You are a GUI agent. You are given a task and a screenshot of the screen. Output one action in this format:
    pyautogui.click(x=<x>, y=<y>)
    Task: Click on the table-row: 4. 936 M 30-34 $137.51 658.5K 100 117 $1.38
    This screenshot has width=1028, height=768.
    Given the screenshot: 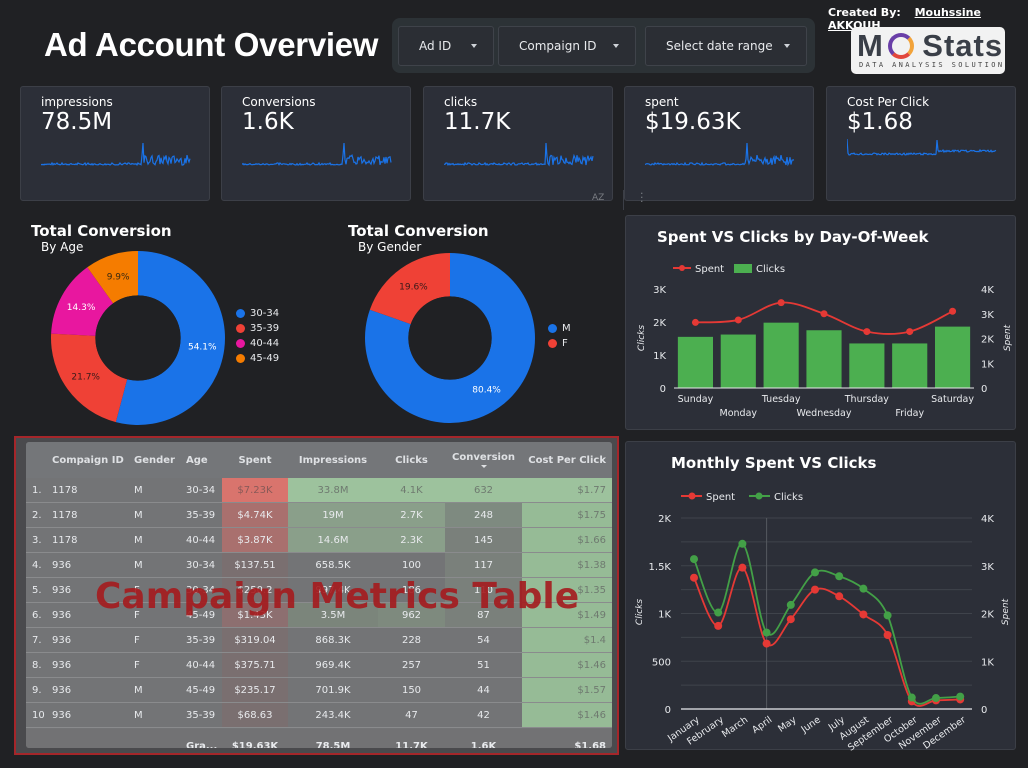 What is the action you would take?
    pyautogui.click(x=319, y=565)
    